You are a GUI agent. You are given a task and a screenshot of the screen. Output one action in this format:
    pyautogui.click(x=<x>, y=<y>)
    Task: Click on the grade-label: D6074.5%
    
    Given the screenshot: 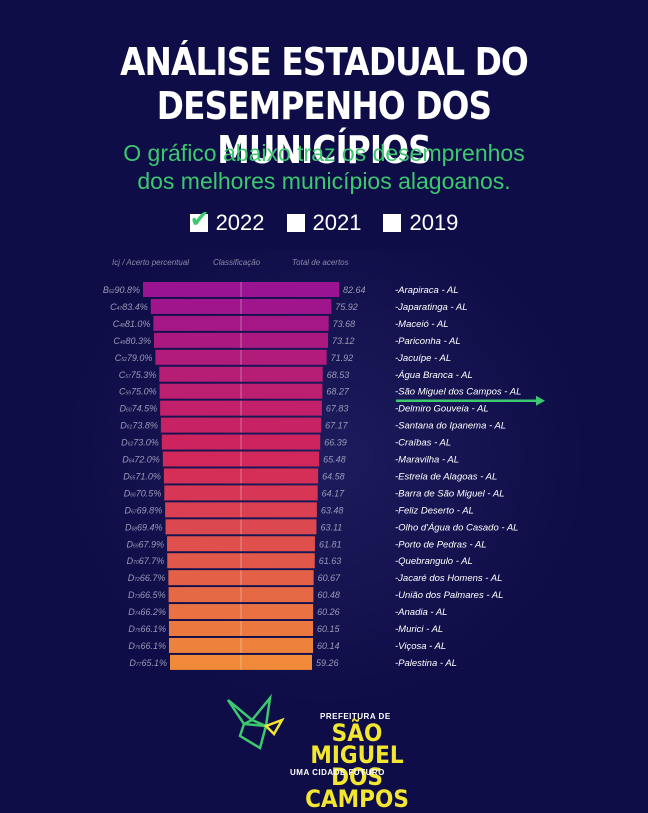 What is the action you would take?
    pyautogui.click(x=139, y=409)
    